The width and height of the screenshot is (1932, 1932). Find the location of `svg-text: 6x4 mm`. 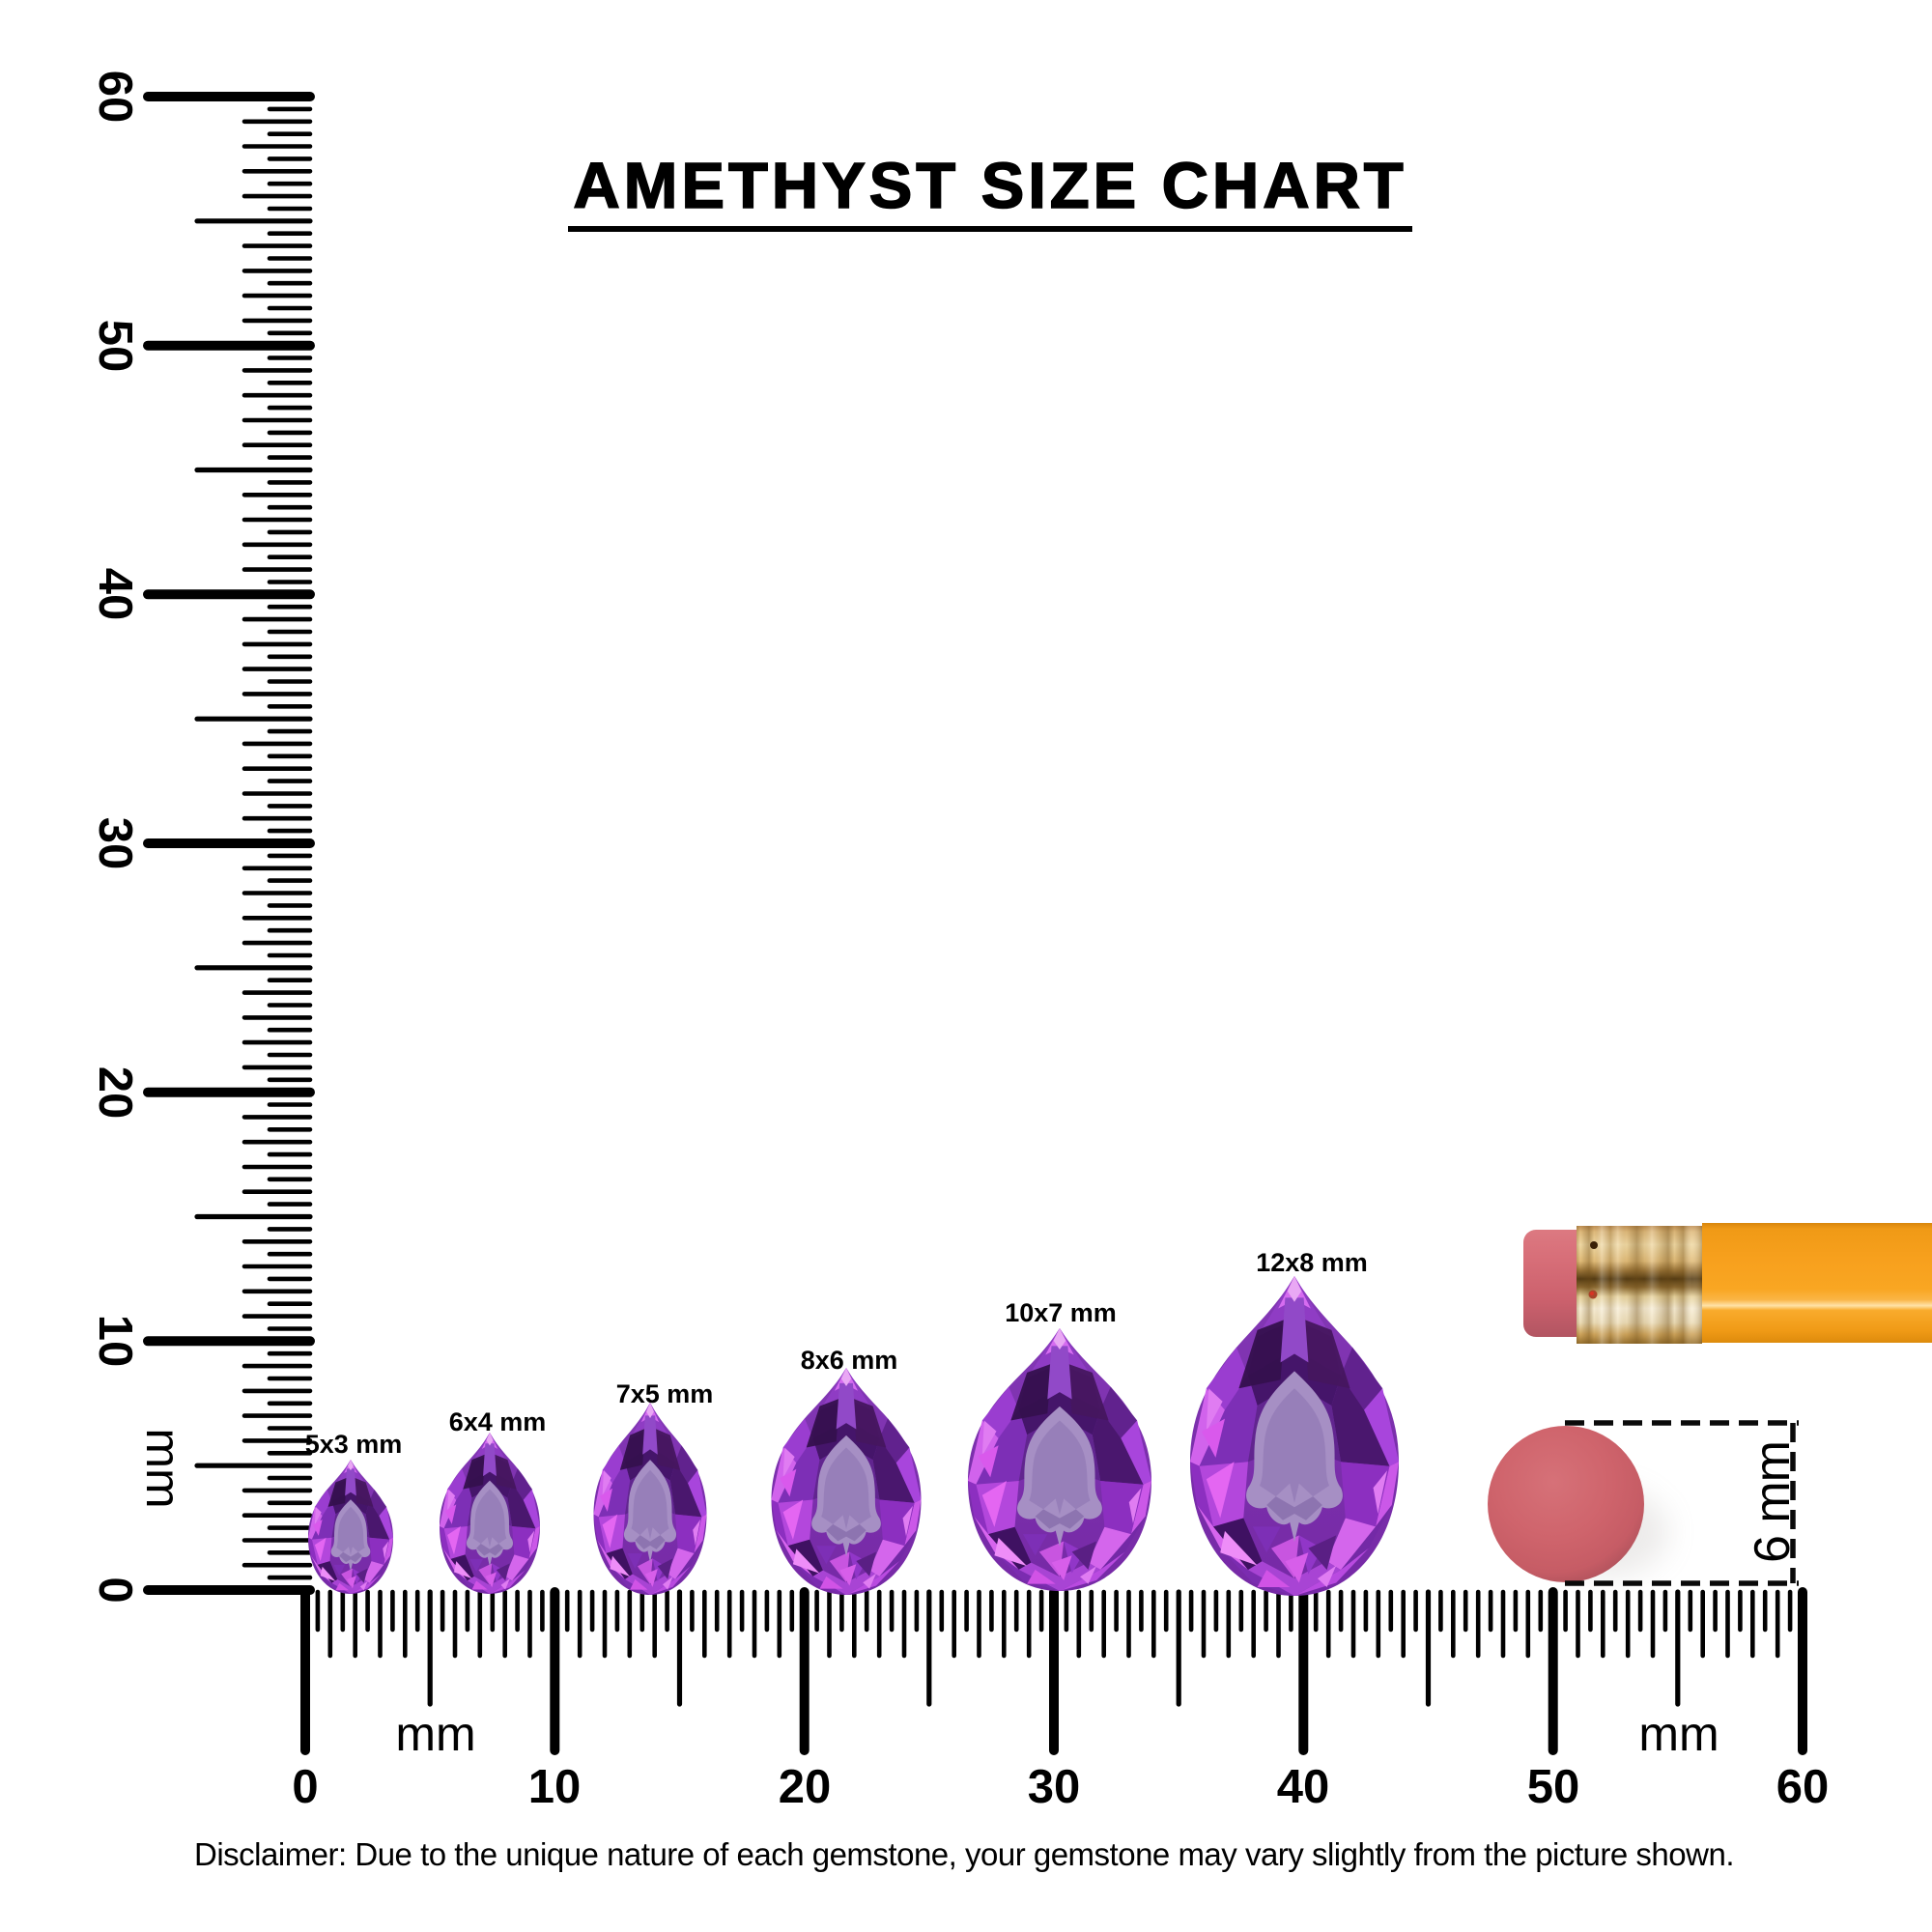

svg-text: 6x4 mm is located at coordinates (498, 1421).